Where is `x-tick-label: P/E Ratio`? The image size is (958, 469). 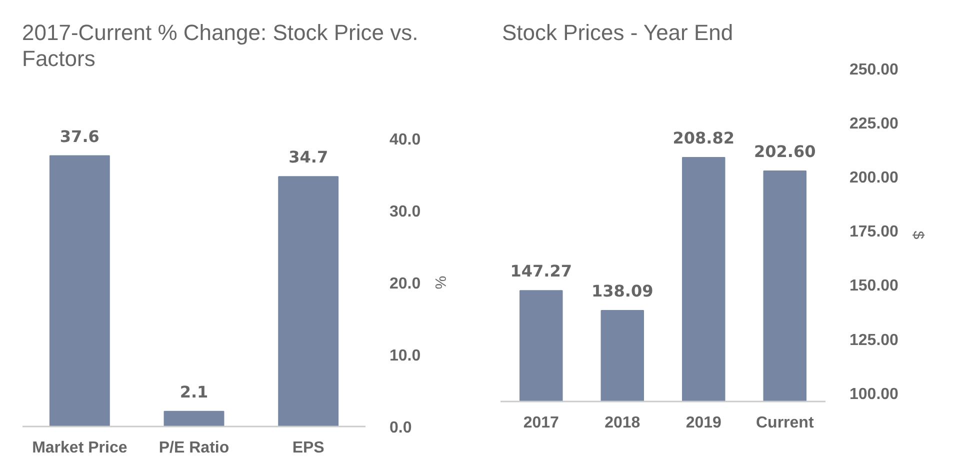
x-tick-label: P/E Ratio is located at coordinates (194, 448).